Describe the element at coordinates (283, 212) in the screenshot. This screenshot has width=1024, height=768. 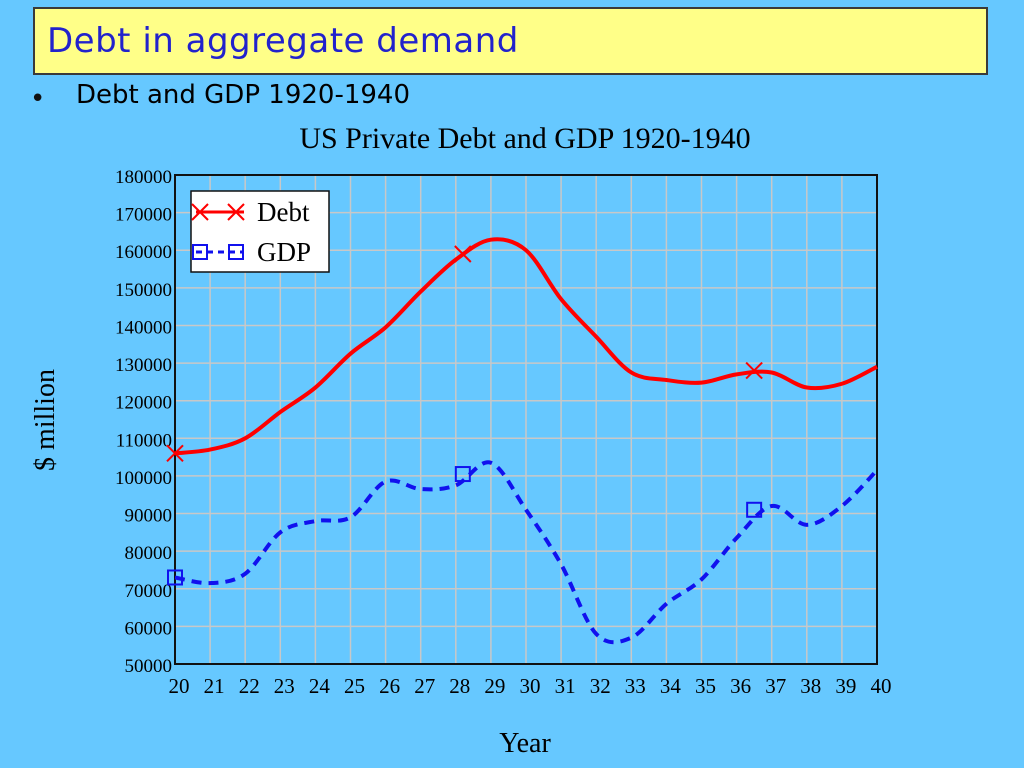
I see `legend-label-debt: Debt` at that location.